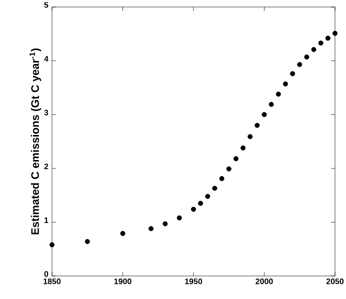 This screenshot has height=299, width=346. Describe the element at coordinates (46, 220) in the screenshot. I see `y-tick-label: 1` at that location.